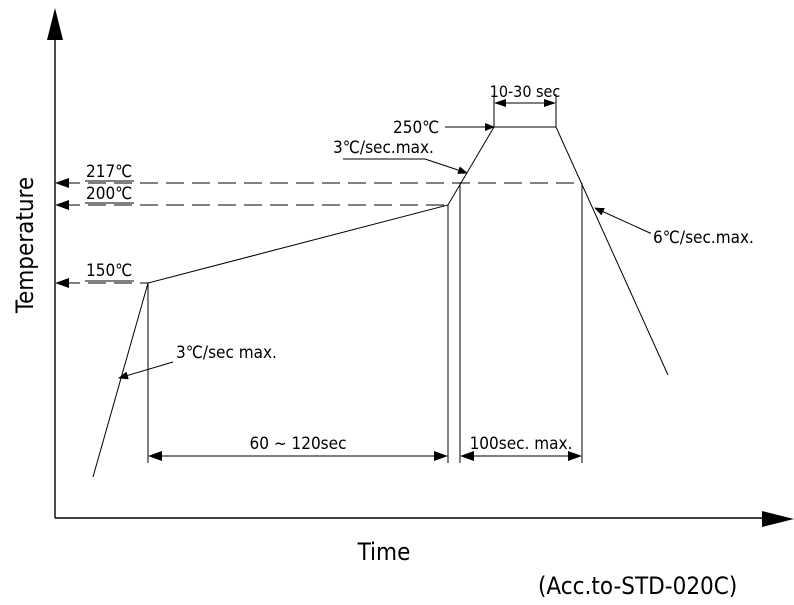 The image size is (794, 605). I want to click on preheat-time-dimension, so click(298, 456).